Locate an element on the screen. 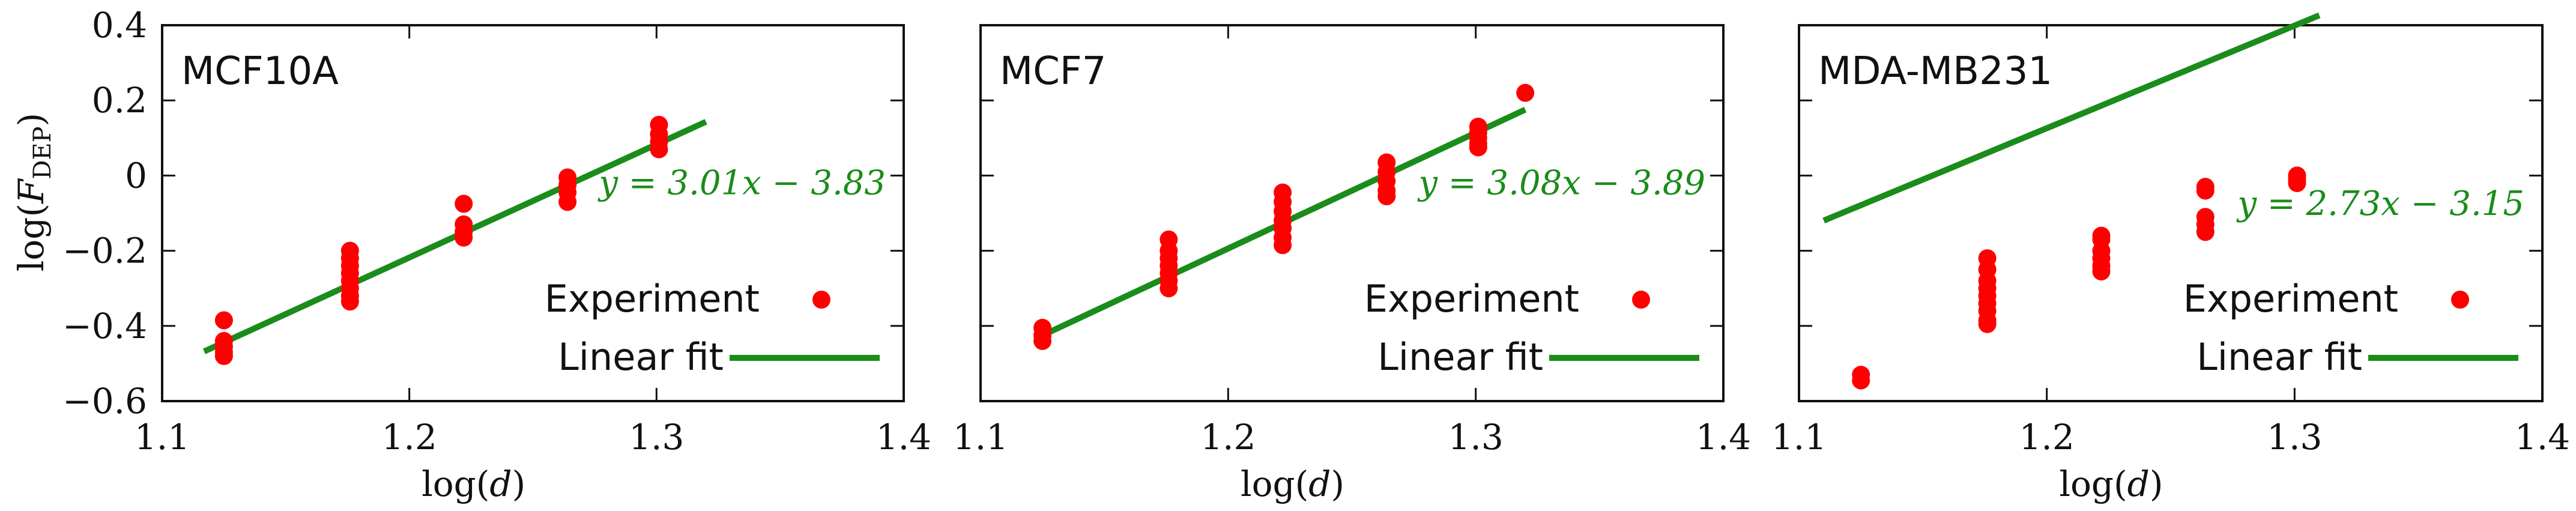  y-axis-title: log(FDEP) is located at coordinates (33, 192).